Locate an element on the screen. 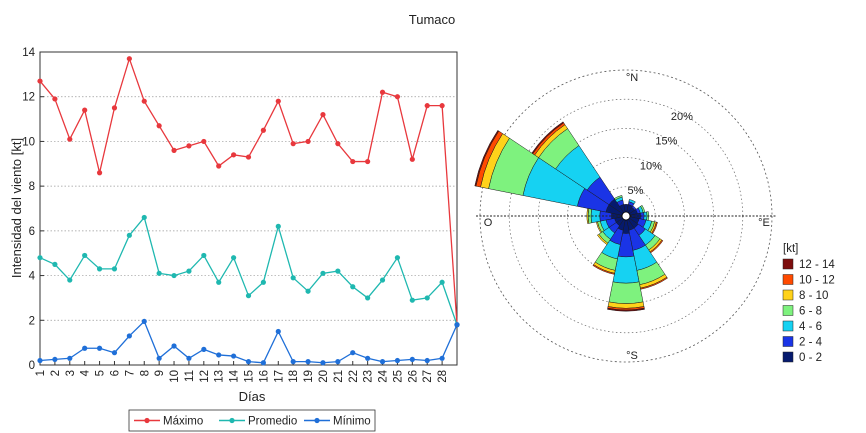 The height and width of the screenshot is (433, 866). x-tick-label: 16 is located at coordinates (264, 376).